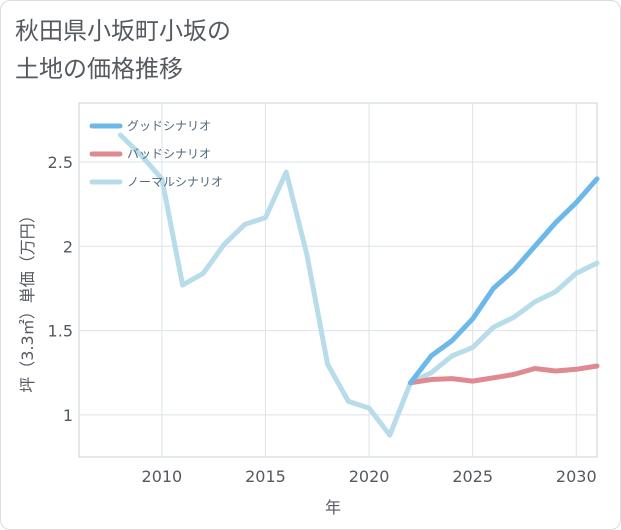 The height and width of the screenshot is (530, 621). What do you see at coordinates (169, 126) in the screenshot?
I see `legend-label-0: グッドシナリオ` at bounding box center [169, 126].